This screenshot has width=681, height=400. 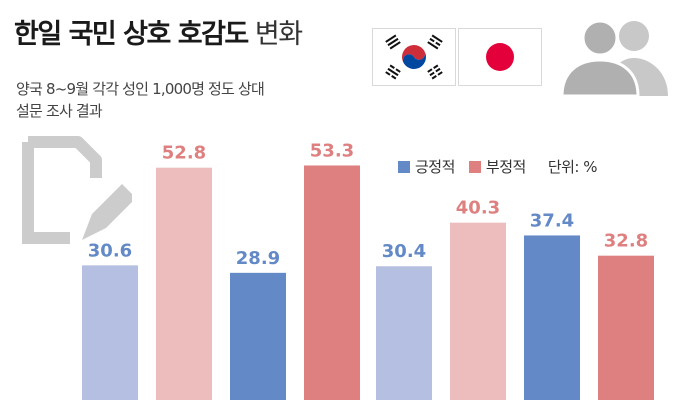 What do you see at coordinates (552, 220) in the screenshot?
I see `bar-value-label-g2-3: 37.4` at bounding box center [552, 220].